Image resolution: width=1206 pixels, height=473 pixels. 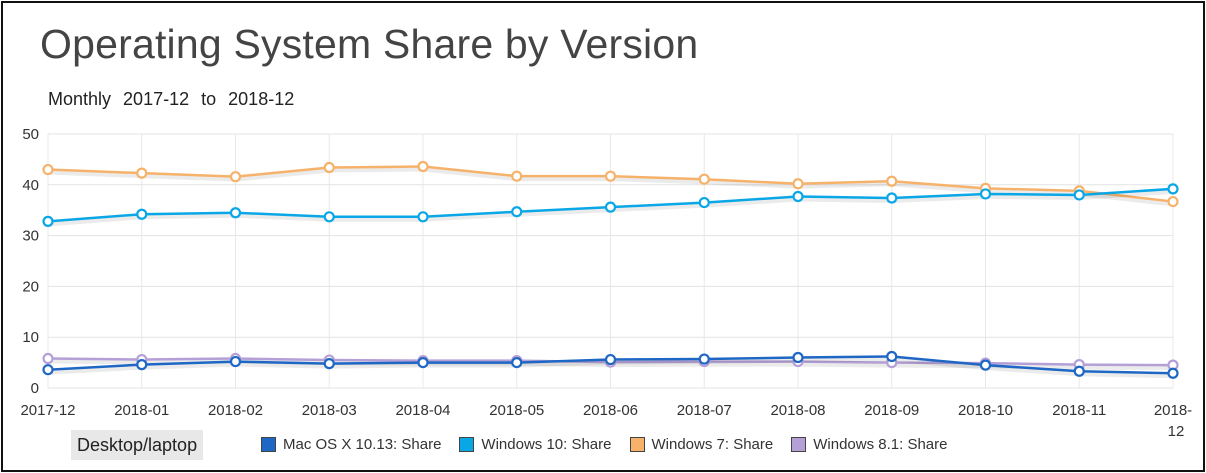 What do you see at coordinates (516, 410) in the screenshot?
I see `x-tick-label: 2018-05` at bounding box center [516, 410].